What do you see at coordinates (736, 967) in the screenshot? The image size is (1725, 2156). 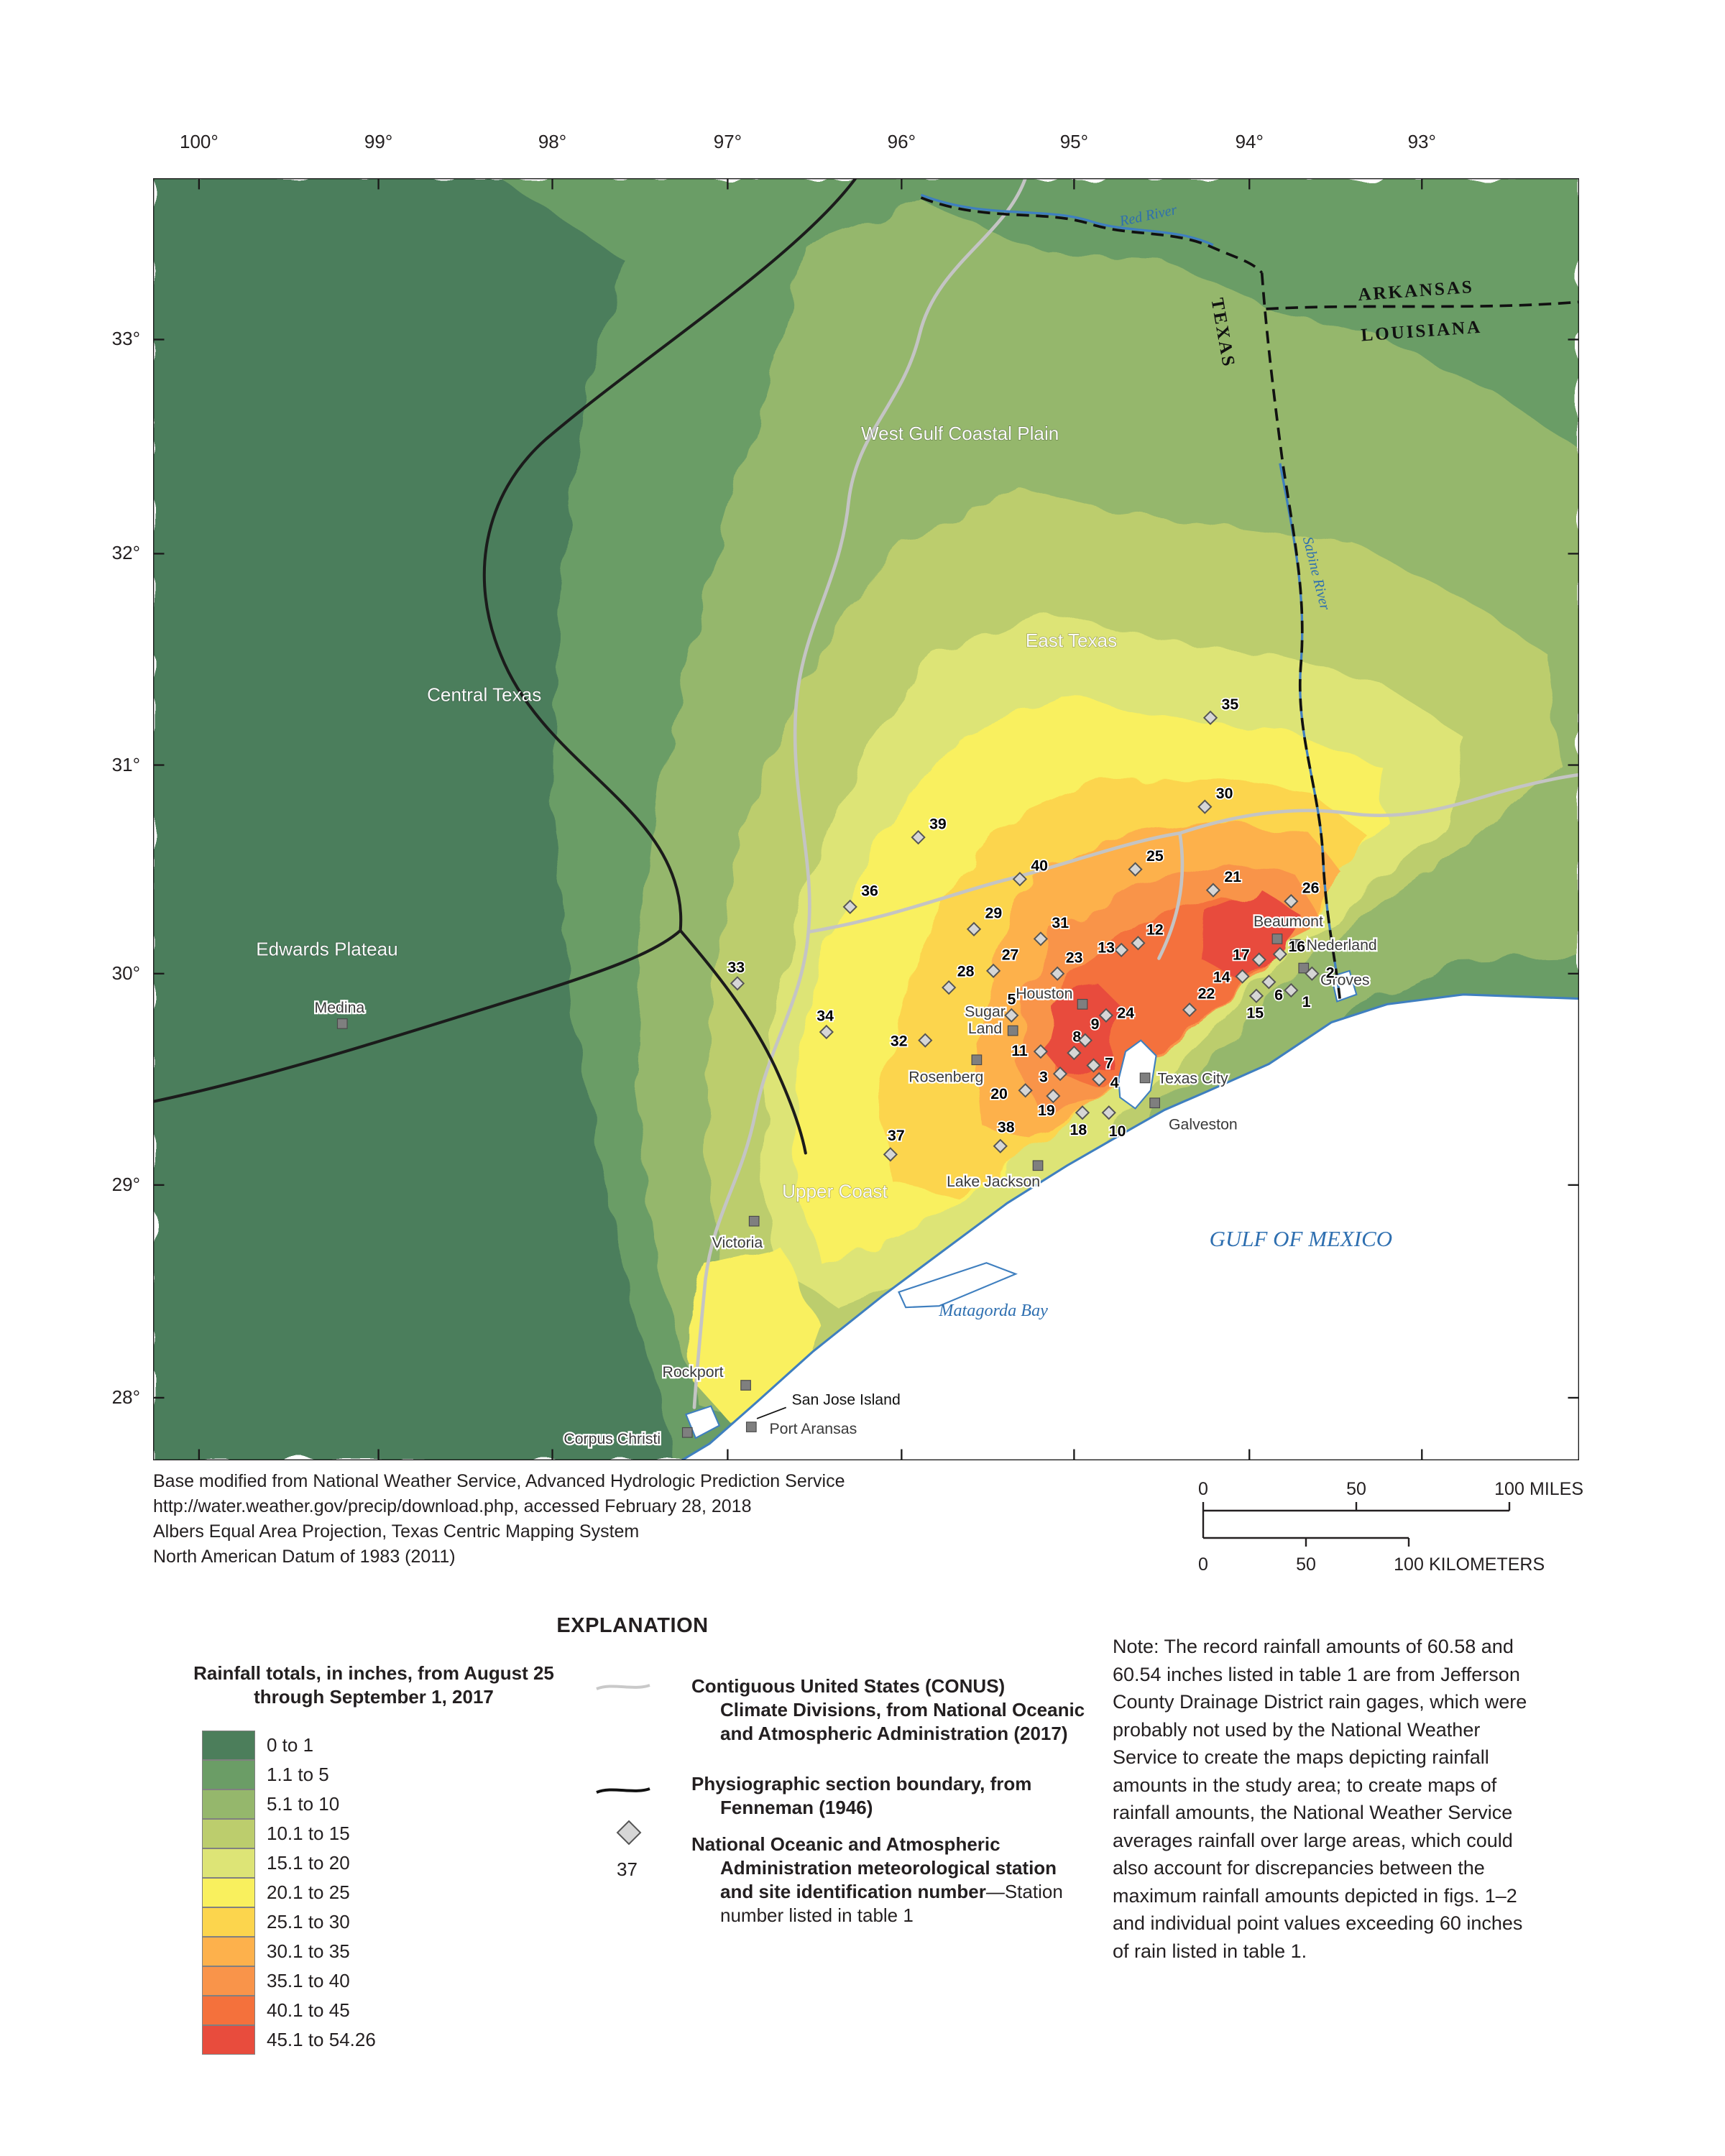 I see `station-number: 33` at bounding box center [736, 967].